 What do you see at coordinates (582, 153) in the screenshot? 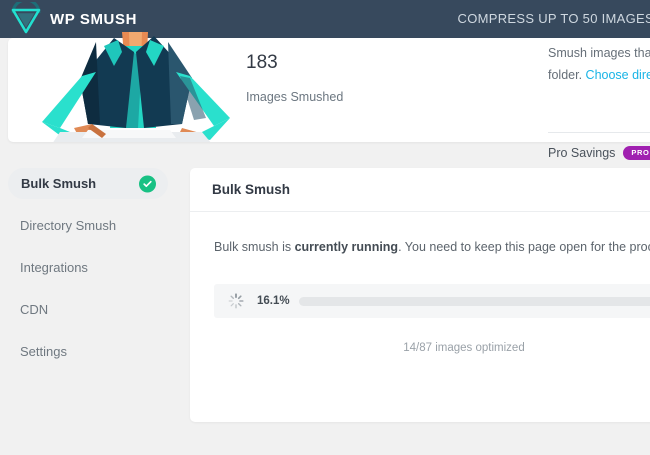
I see `pro-savings-label: Pro Savings` at bounding box center [582, 153].